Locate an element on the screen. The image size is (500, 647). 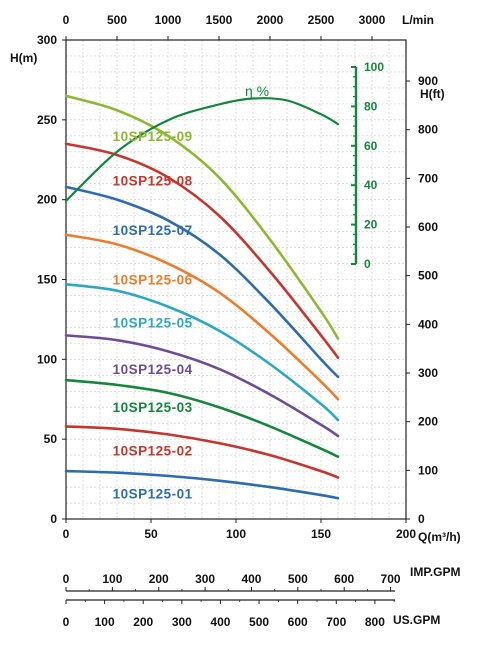
efficiency-tick-label: 20 is located at coordinates (371, 225).